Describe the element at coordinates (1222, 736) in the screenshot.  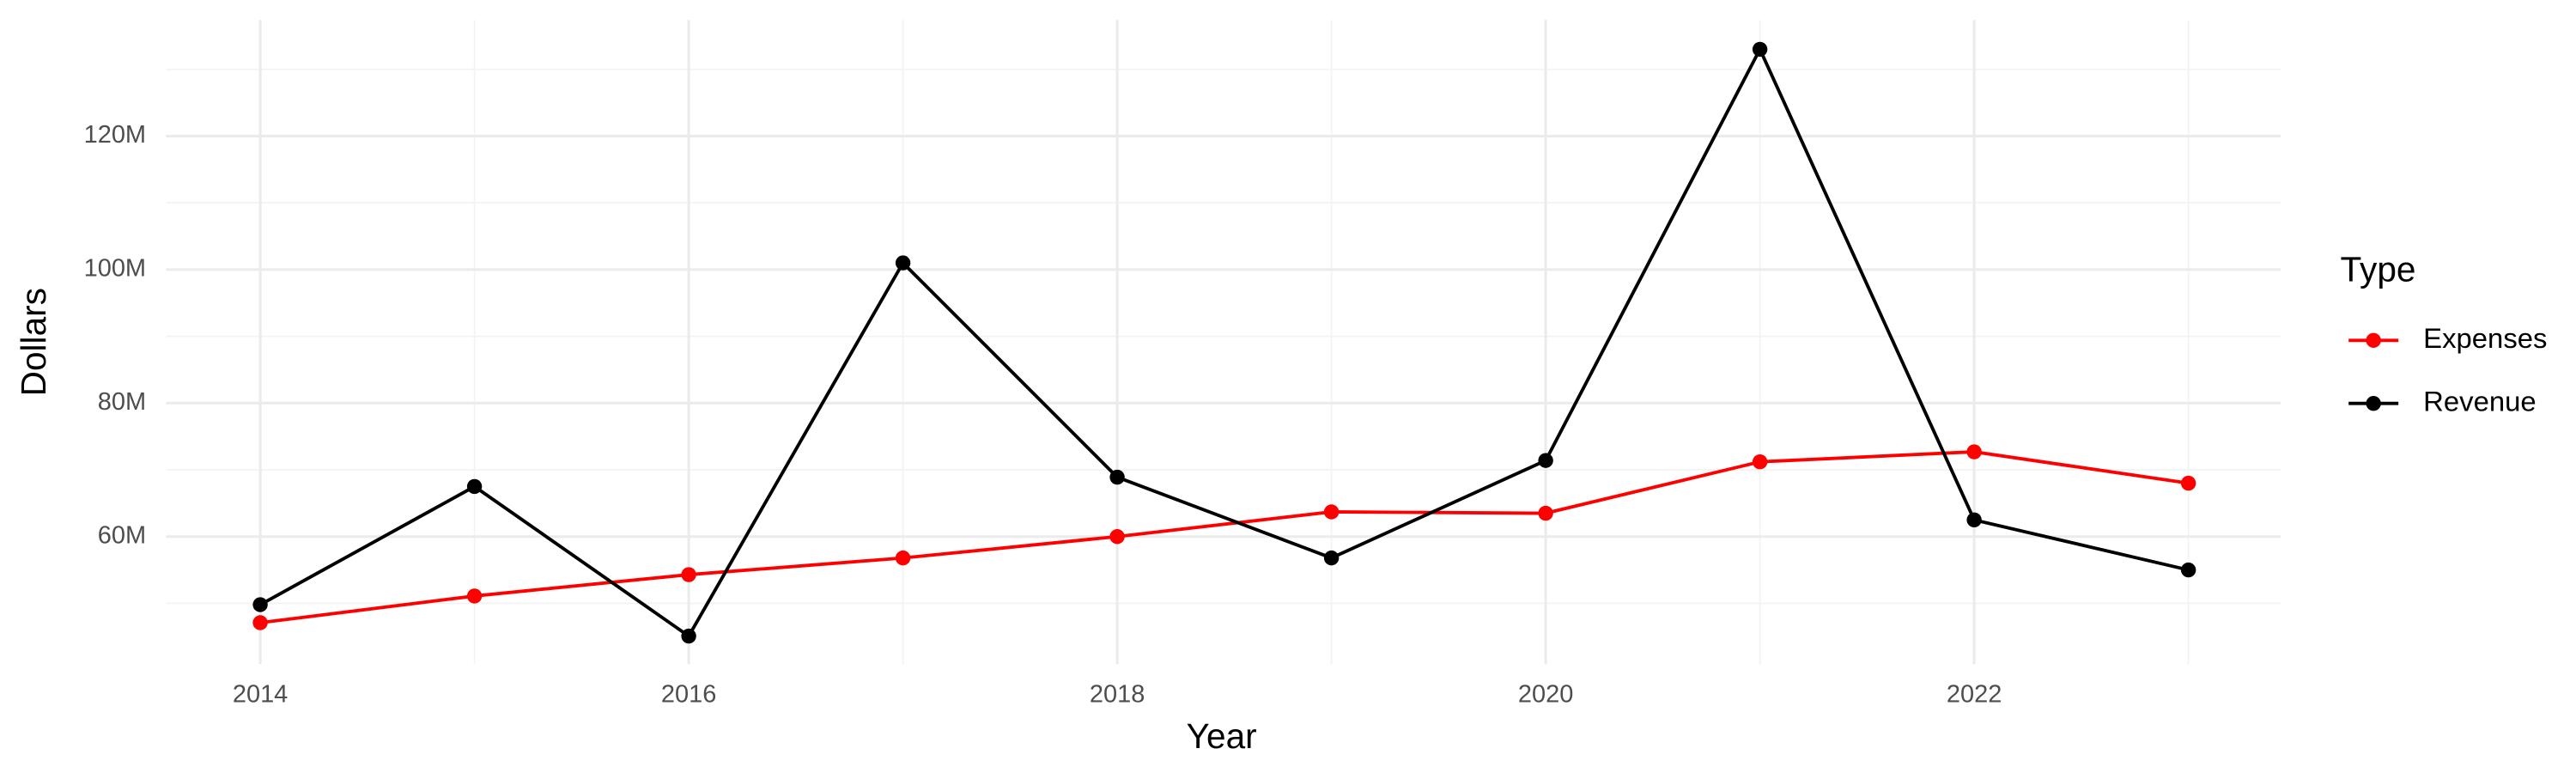
I see `x-axis-title: Year` at that location.